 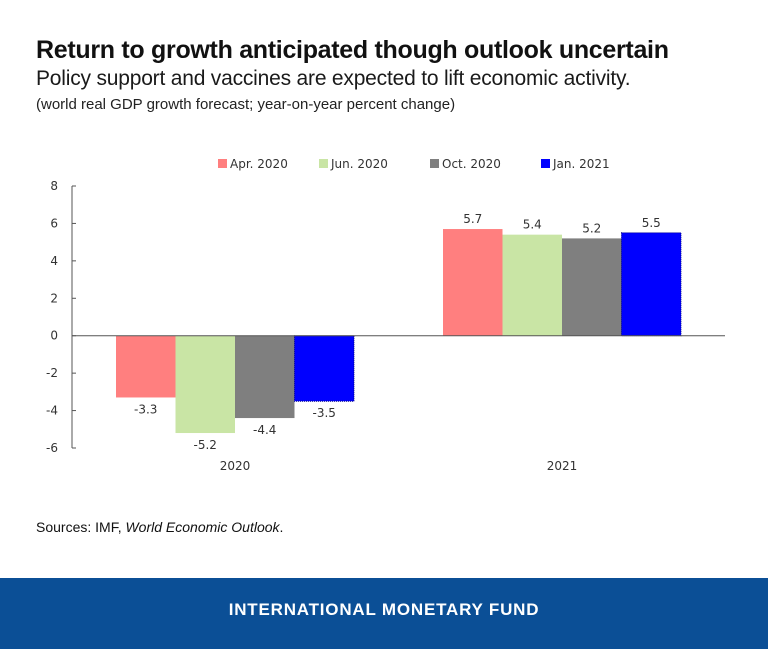 What do you see at coordinates (202, 527) in the screenshot?
I see `sources-publication: World Economic Outlook` at bounding box center [202, 527].